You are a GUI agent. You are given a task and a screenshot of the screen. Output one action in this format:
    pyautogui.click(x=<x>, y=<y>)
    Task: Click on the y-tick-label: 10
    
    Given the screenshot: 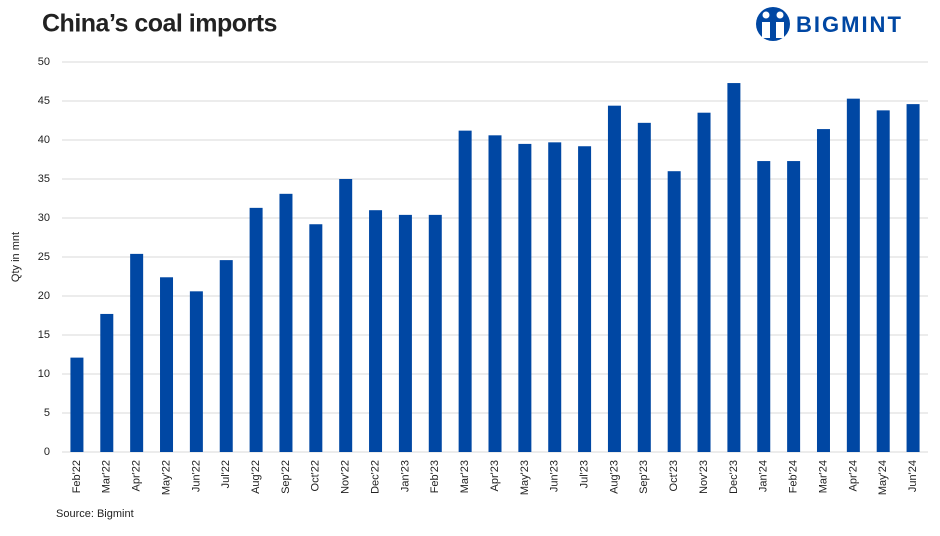 What is the action you would take?
    pyautogui.click(x=44, y=374)
    